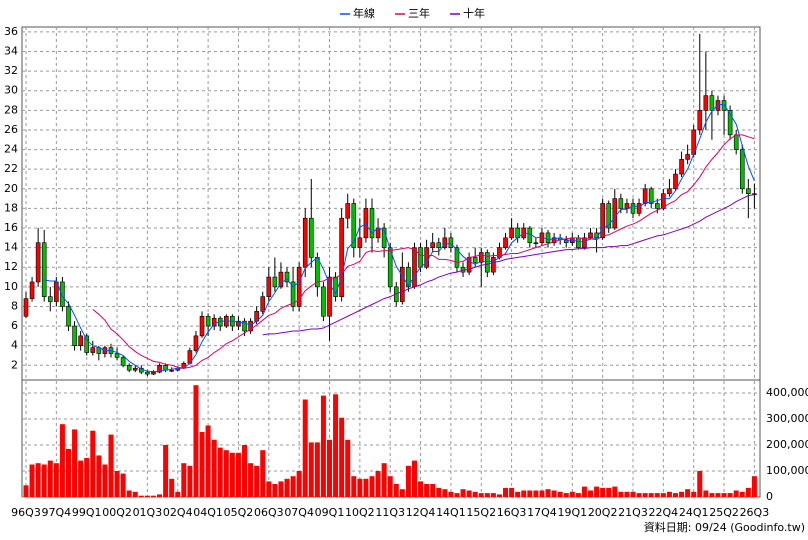 Image resolution: width=808 pixels, height=540 pixels. I want to click on y2-tick-label: 100,000, so click(787, 470).